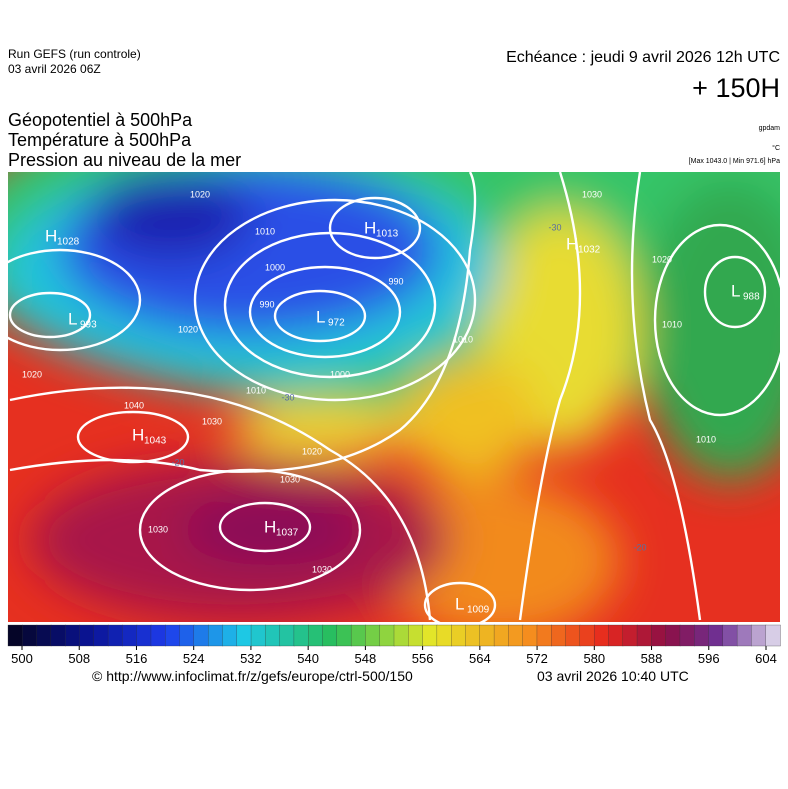 This screenshot has width=788, height=789. What do you see at coordinates (751, 297) in the screenshot?
I see `pressure-center-value: 988` at bounding box center [751, 297].